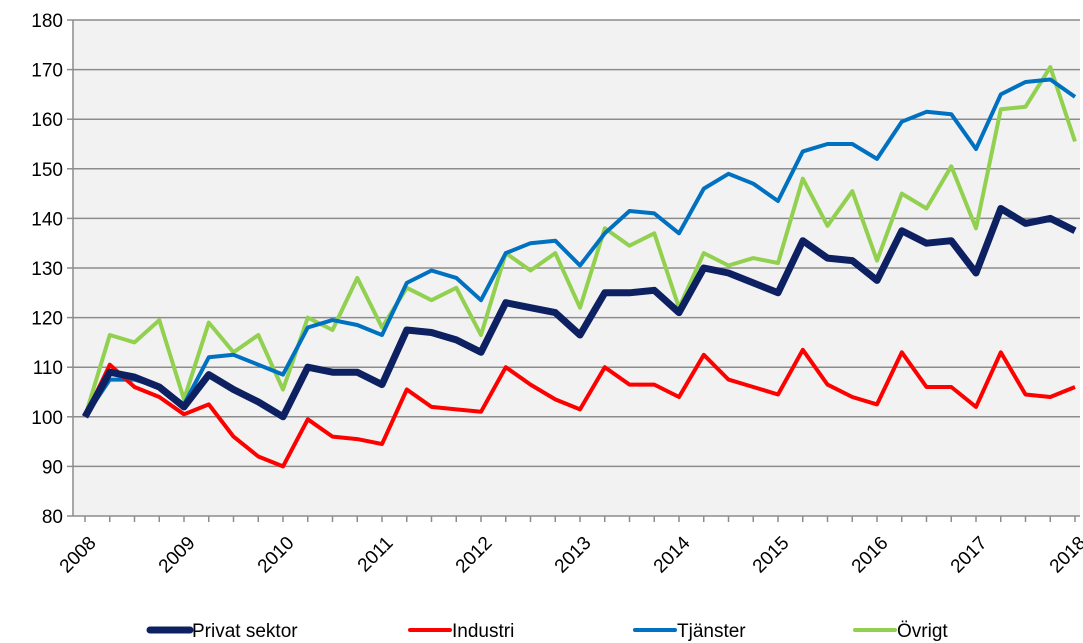 The height and width of the screenshot is (643, 1083). What do you see at coordinates (245, 631) in the screenshot?
I see `legend-label: Privat sektor` at bounding box center [245, 631].